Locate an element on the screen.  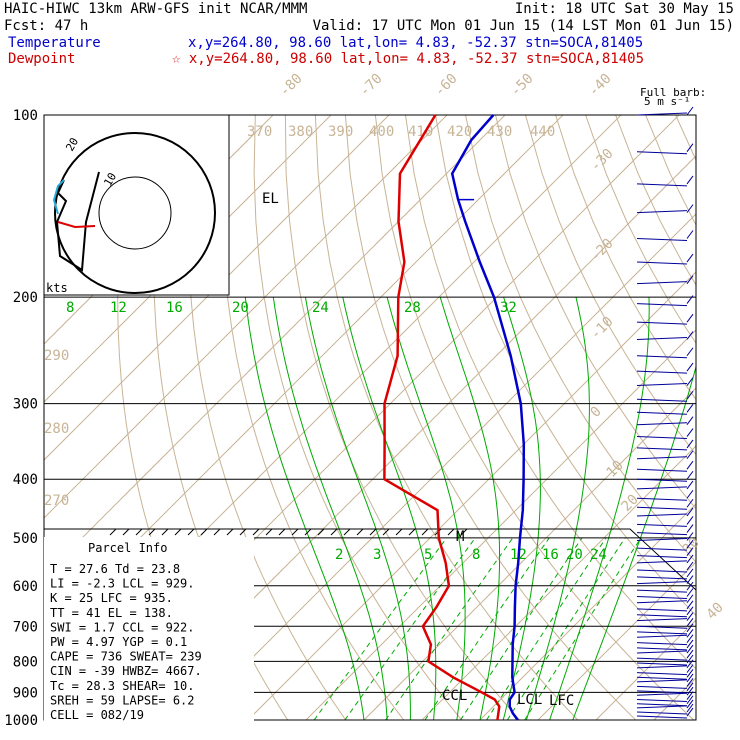
theta-e-label: 16 is located at coordinates (174, 308).